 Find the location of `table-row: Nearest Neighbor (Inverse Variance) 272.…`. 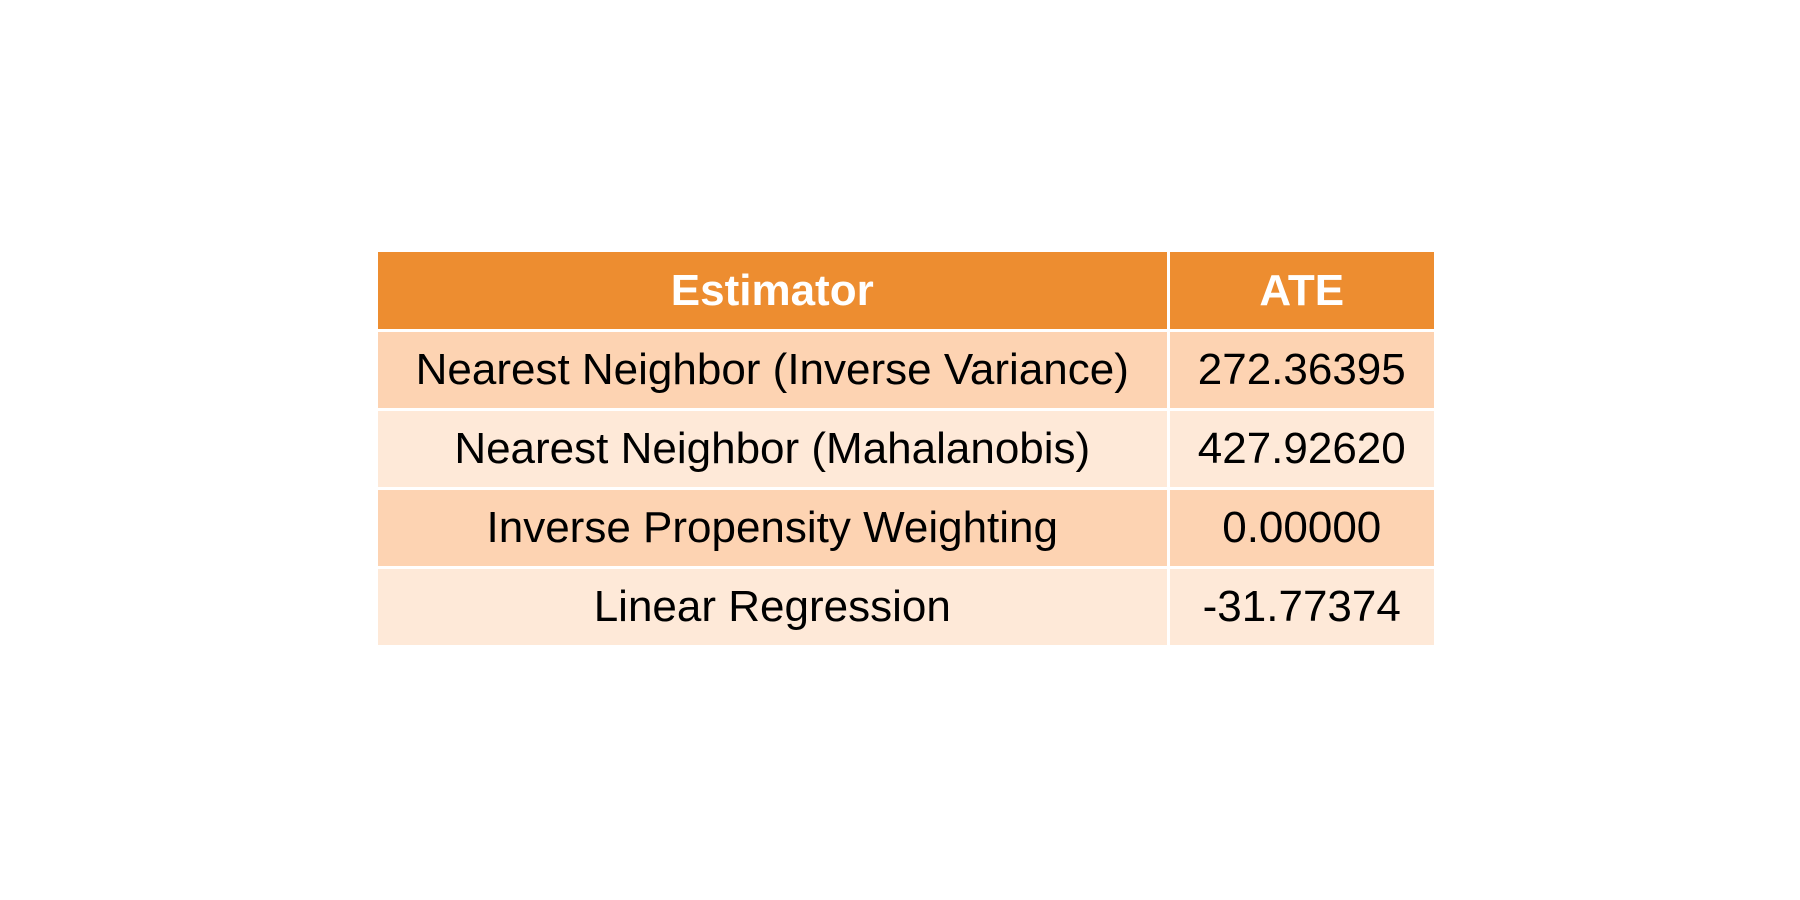

table-row: Nearest Neighbor (Inverse Variance) 272.… is located at coordinates (906, 370).